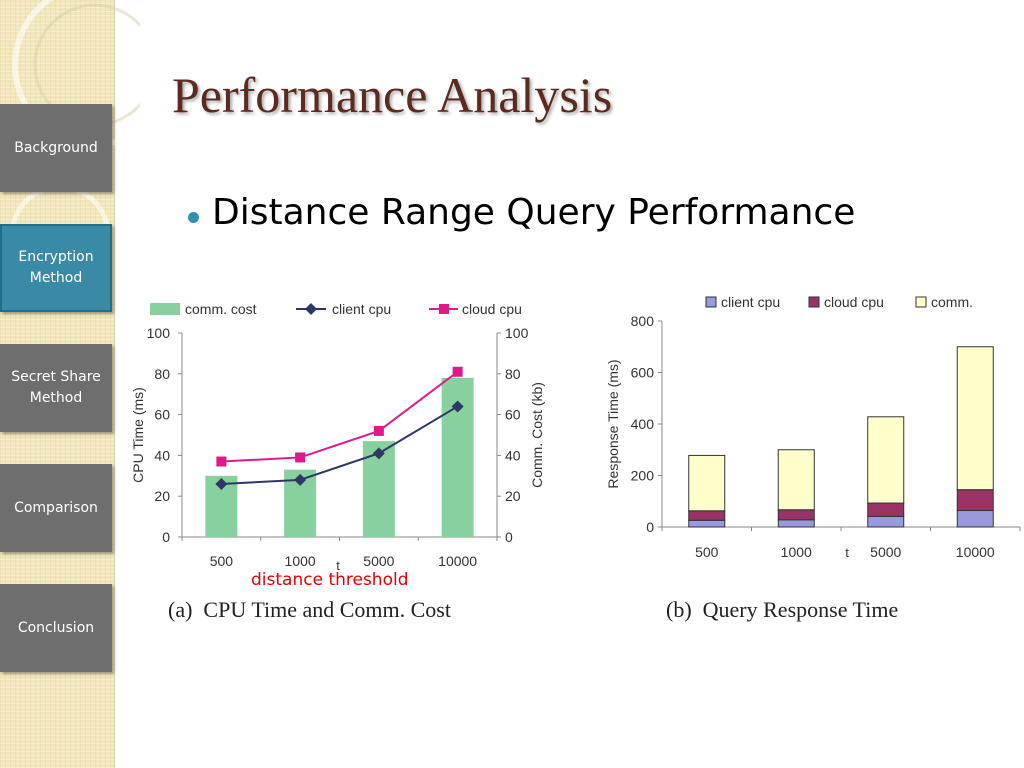 The height and width of the screenshot is (768, 1024). Describe the element at coordinates (162, 415) in the screenshot. I see `y-tick-label-left: 60` at that location.